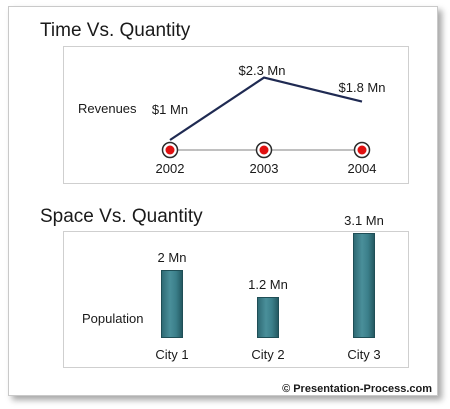 The width and height of the screenshot is (450, 409). What do you see at coordinates (268, 354) in the screenshot?
I see `category-label-city-2: City 2` at bounding box center [268, 354].